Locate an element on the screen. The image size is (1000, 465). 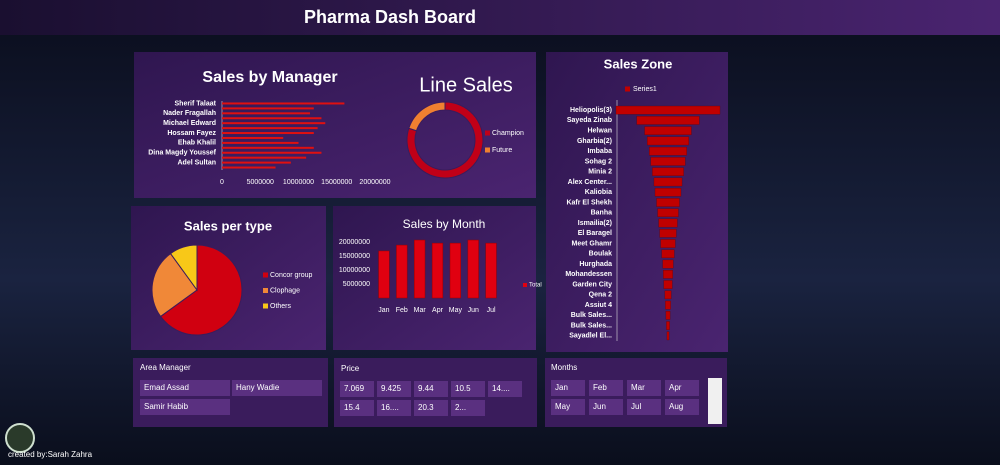
x-tick-label: Feb is located at coordinates (402, 310).